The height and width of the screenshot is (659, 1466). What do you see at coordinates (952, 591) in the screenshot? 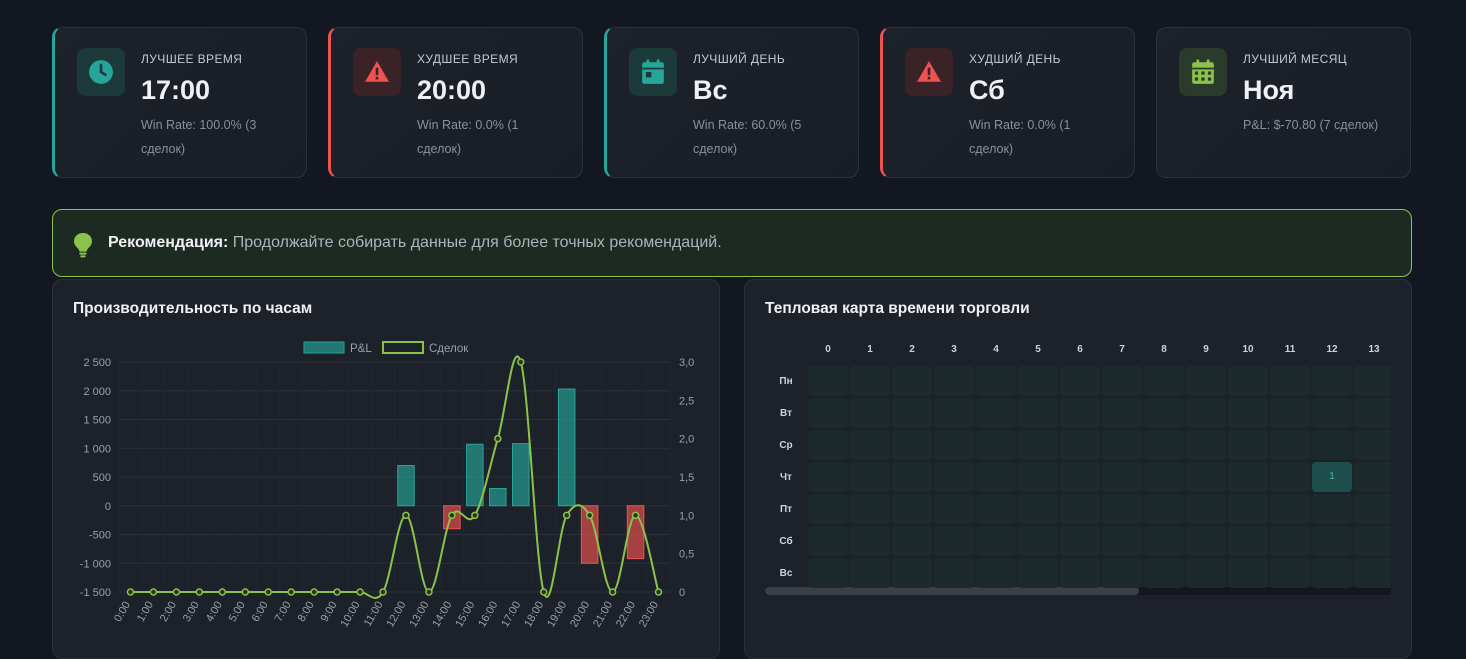
I see `heatmap-scrollbar-thumb` at bounding box center [952, 591].